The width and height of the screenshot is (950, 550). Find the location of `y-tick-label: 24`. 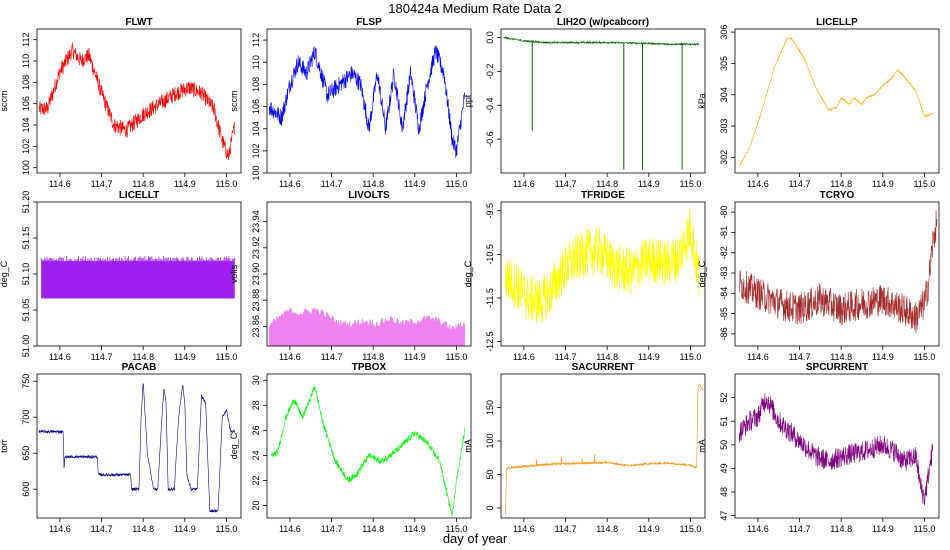

y-tick-label: 24 is located at coordinates (256, 455).